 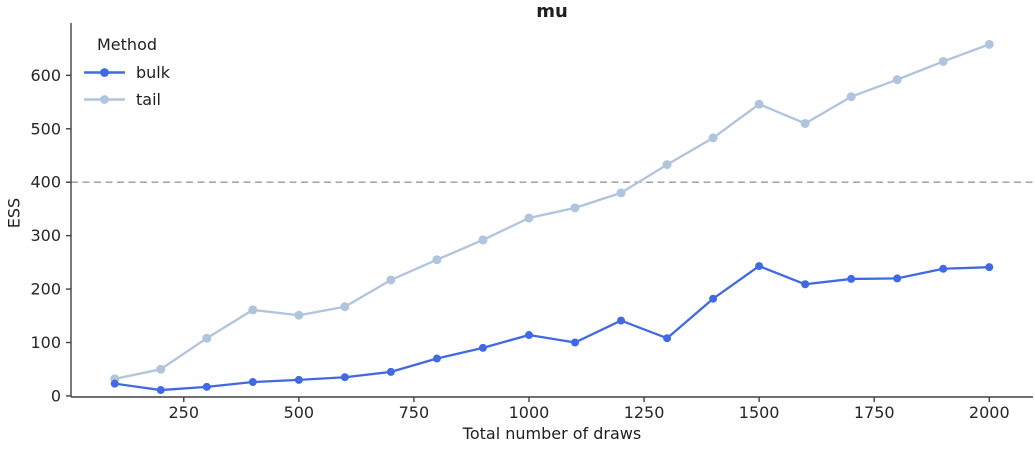 I want to click on y-tick-label: 100, so click(x=45, y=342).